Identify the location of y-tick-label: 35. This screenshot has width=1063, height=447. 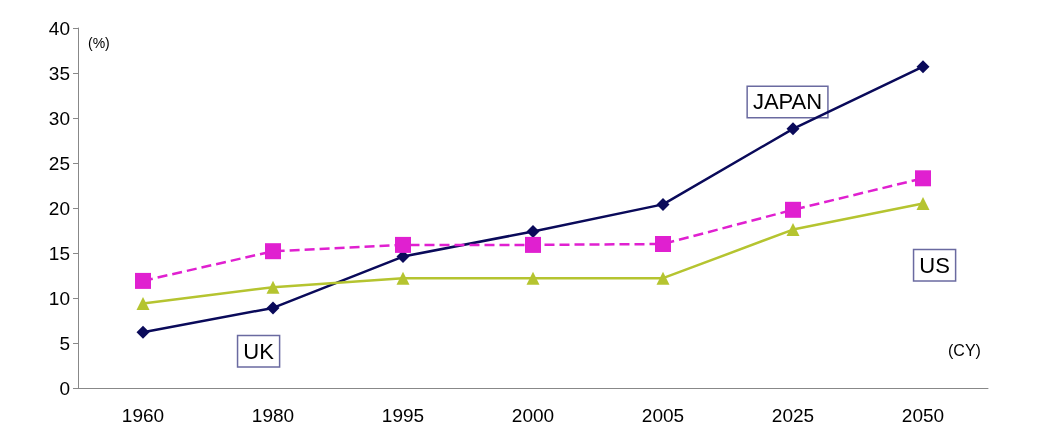
(59, 73).